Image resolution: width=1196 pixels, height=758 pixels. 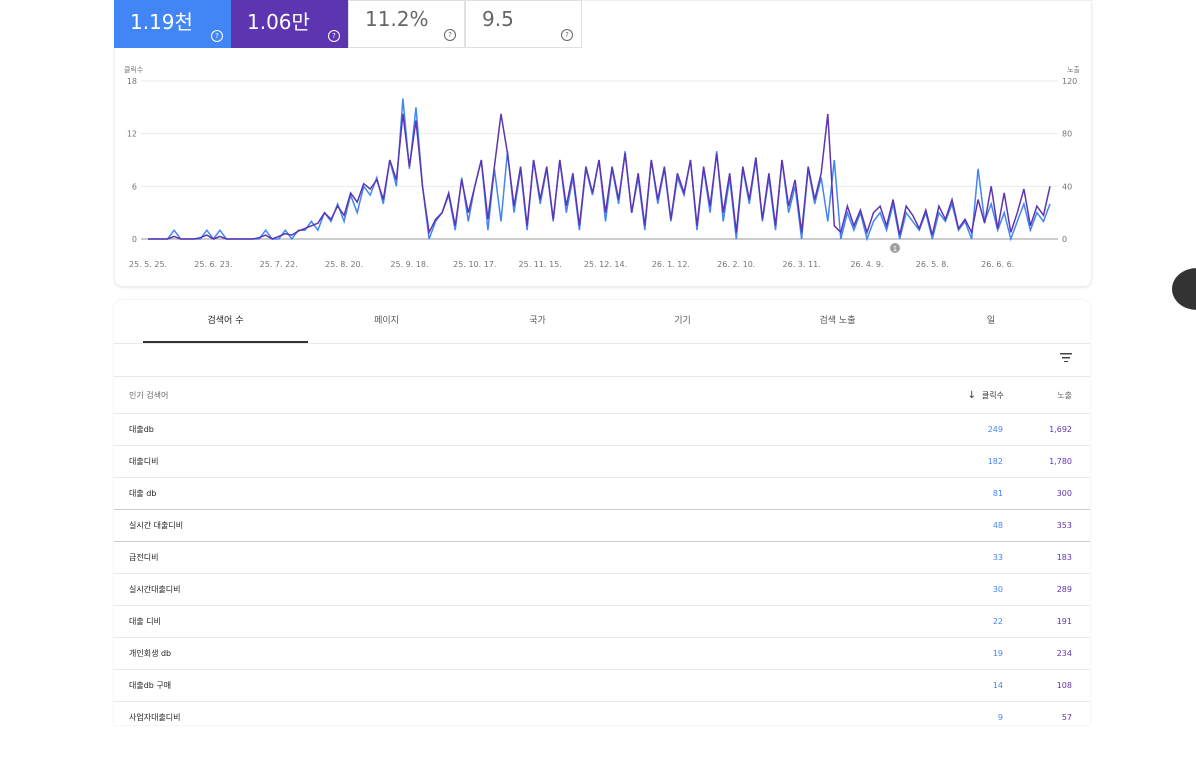 What do you see at coordinates (837, 321) in the screenshot?
I see `tab: 검색 노출` at bounding box center [837, 321].